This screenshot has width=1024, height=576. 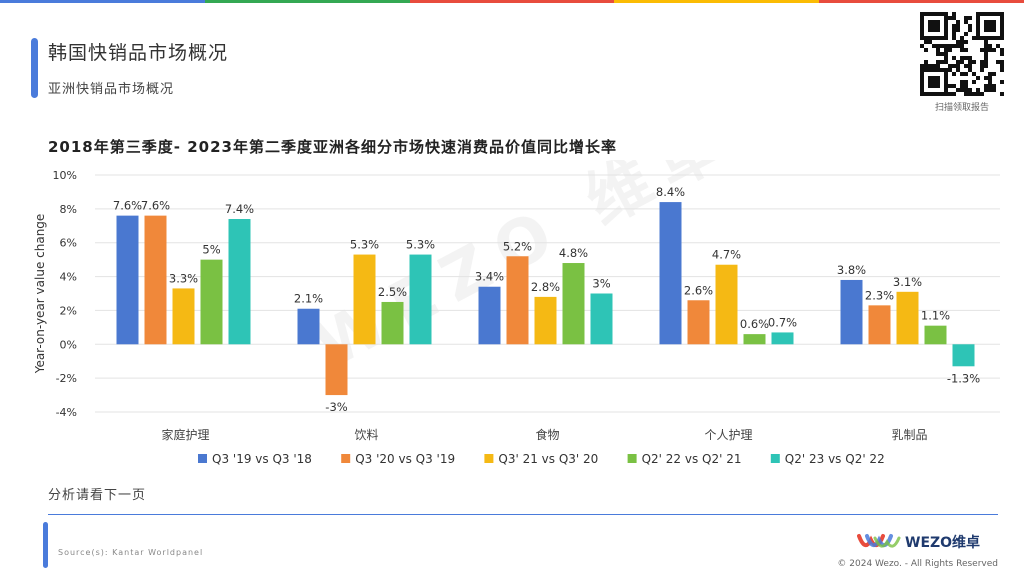 I want to click on wezo-logo-icon, so click(x=879, y=541).